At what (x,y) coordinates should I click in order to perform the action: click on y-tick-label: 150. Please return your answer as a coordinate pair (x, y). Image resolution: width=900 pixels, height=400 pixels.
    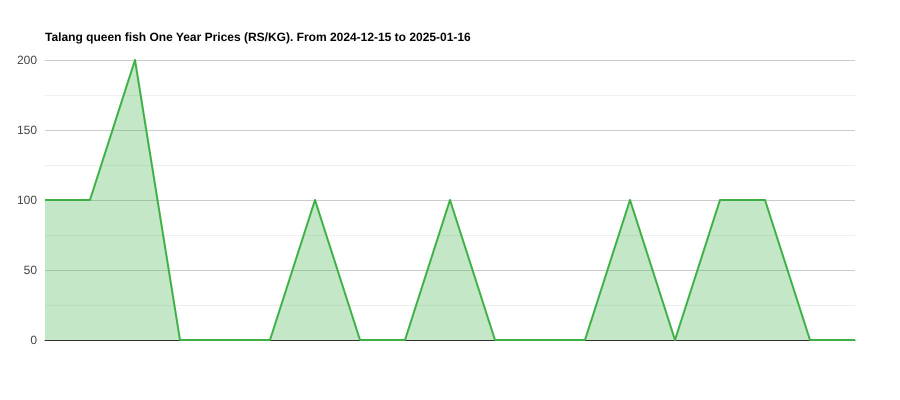
    Looking at the image, I should click on (27, 130).